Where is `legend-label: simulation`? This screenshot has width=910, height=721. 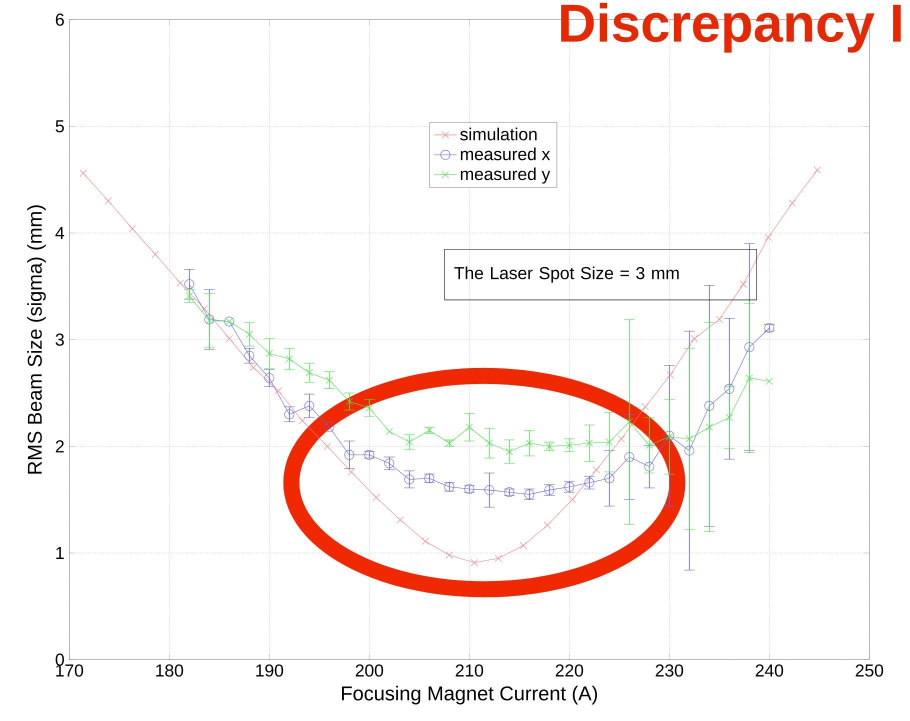 legend-label: simulation is located at coordinates (498, 134).